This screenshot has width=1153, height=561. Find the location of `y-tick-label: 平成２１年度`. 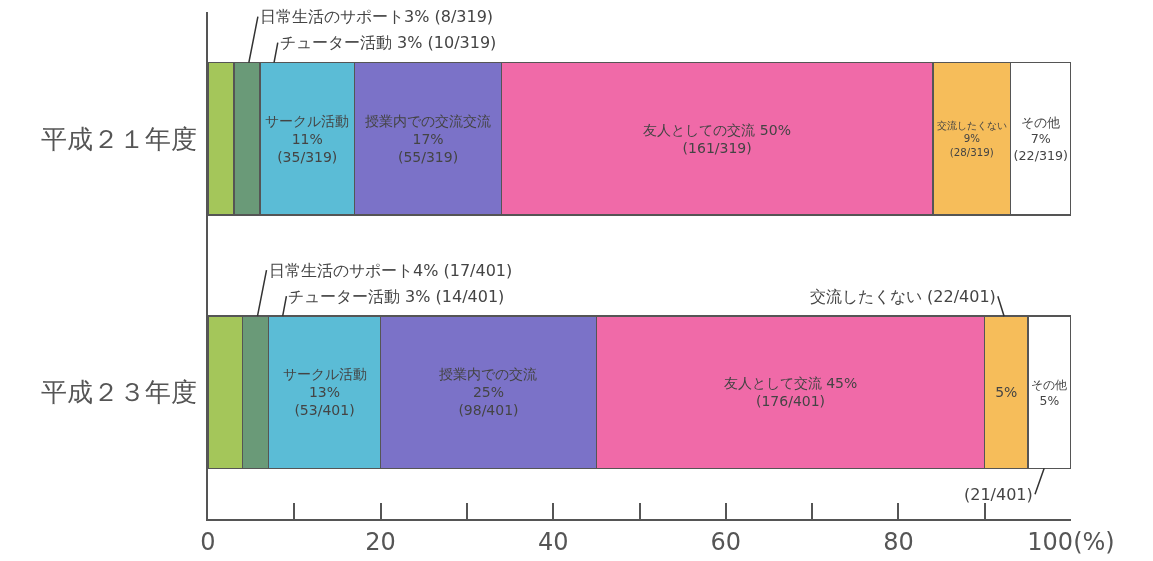

y-tick-label: 平成２１年度 is located at coordinates (118, 138).